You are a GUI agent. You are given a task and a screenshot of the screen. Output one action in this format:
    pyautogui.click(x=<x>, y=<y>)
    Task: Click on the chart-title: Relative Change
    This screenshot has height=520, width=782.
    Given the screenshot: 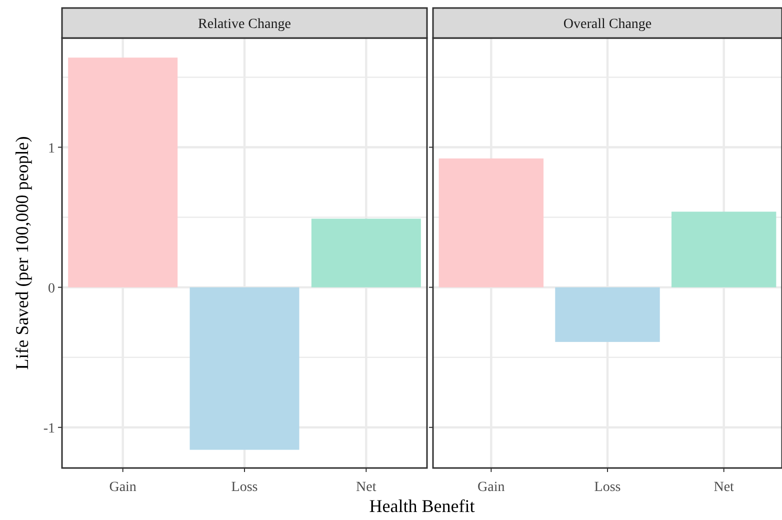 What is the action you would take?
    pyautogui.click(x=244, y=24)
    